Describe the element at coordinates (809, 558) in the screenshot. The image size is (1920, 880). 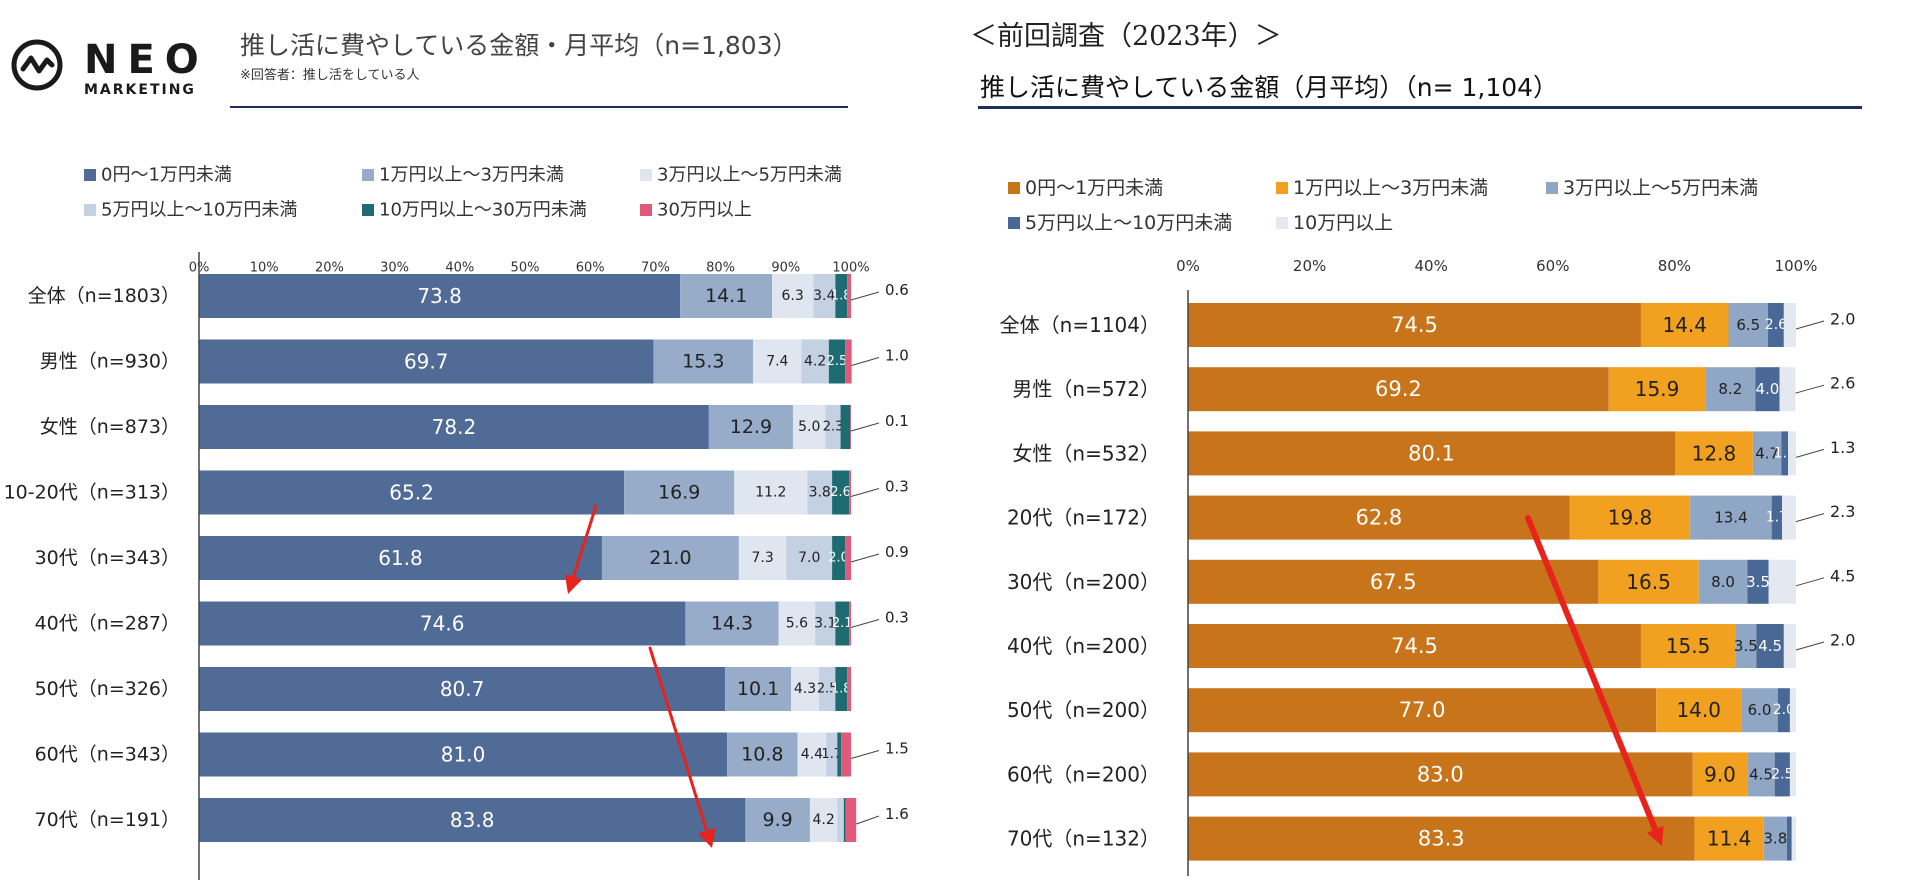
I see `left-data-label: 7.0` at that location.